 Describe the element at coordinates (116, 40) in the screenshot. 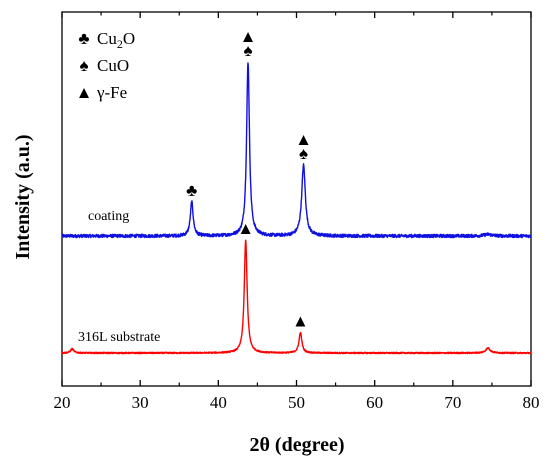

I see `legend-label: Cu2O` at that location.